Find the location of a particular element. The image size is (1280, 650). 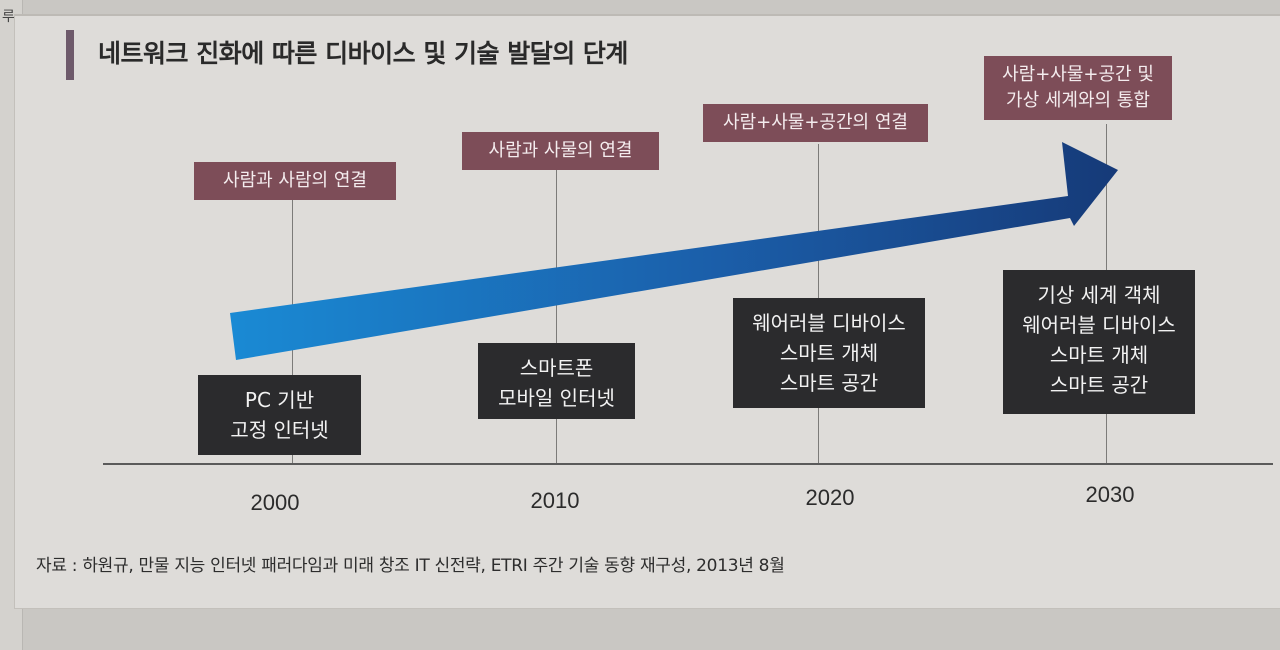

device-box-2010: 스마트폰 모바일 인터넷 is located at coordinates (556, 381).